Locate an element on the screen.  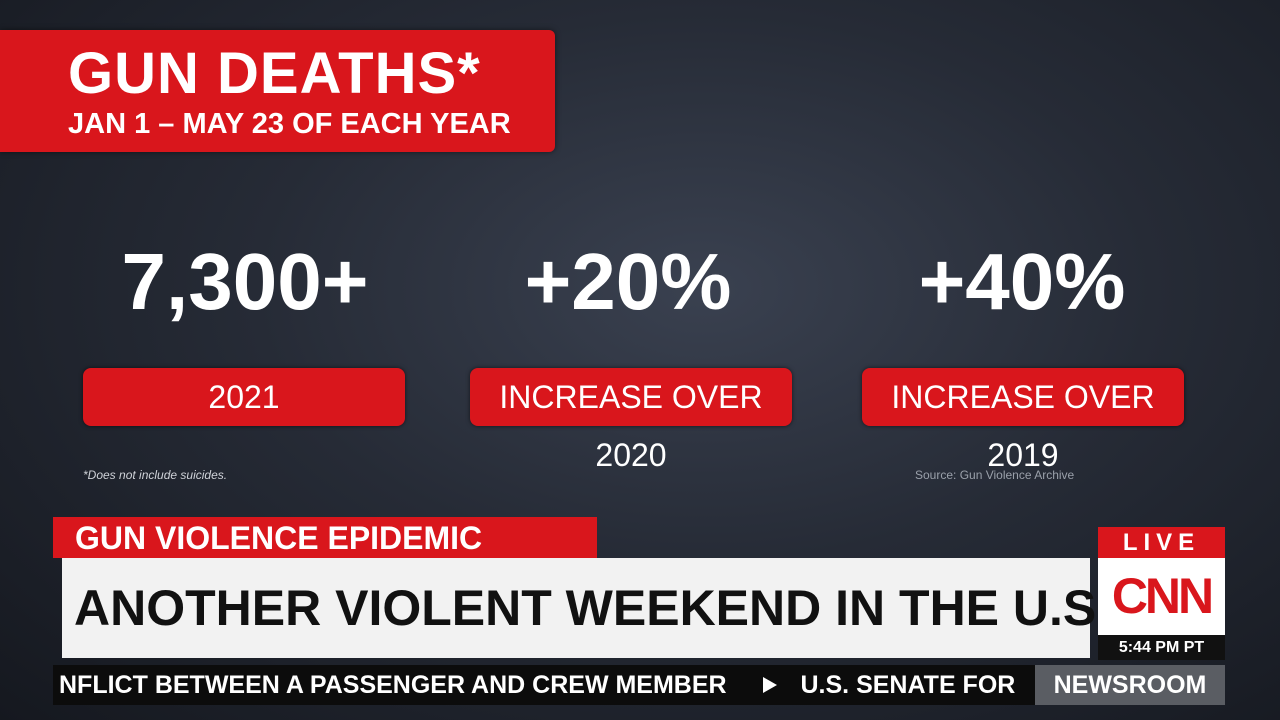
stat-label: 2021 is located at coordinates (244, 397).